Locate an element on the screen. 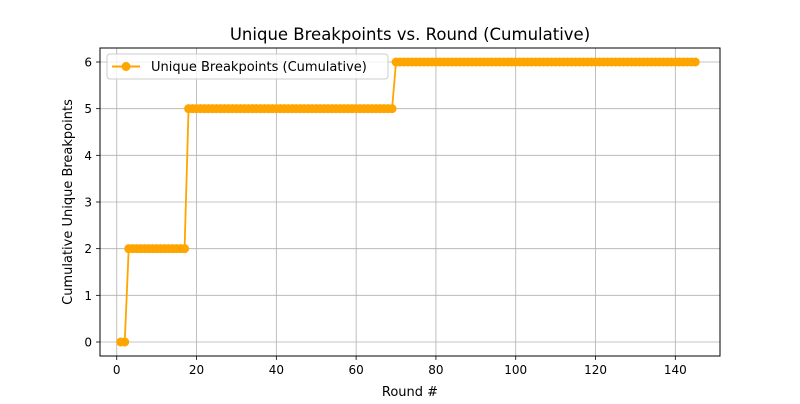 This screenshot has height=404, width=800. x-tick-label: 120 is located at coordinates (595, 370).